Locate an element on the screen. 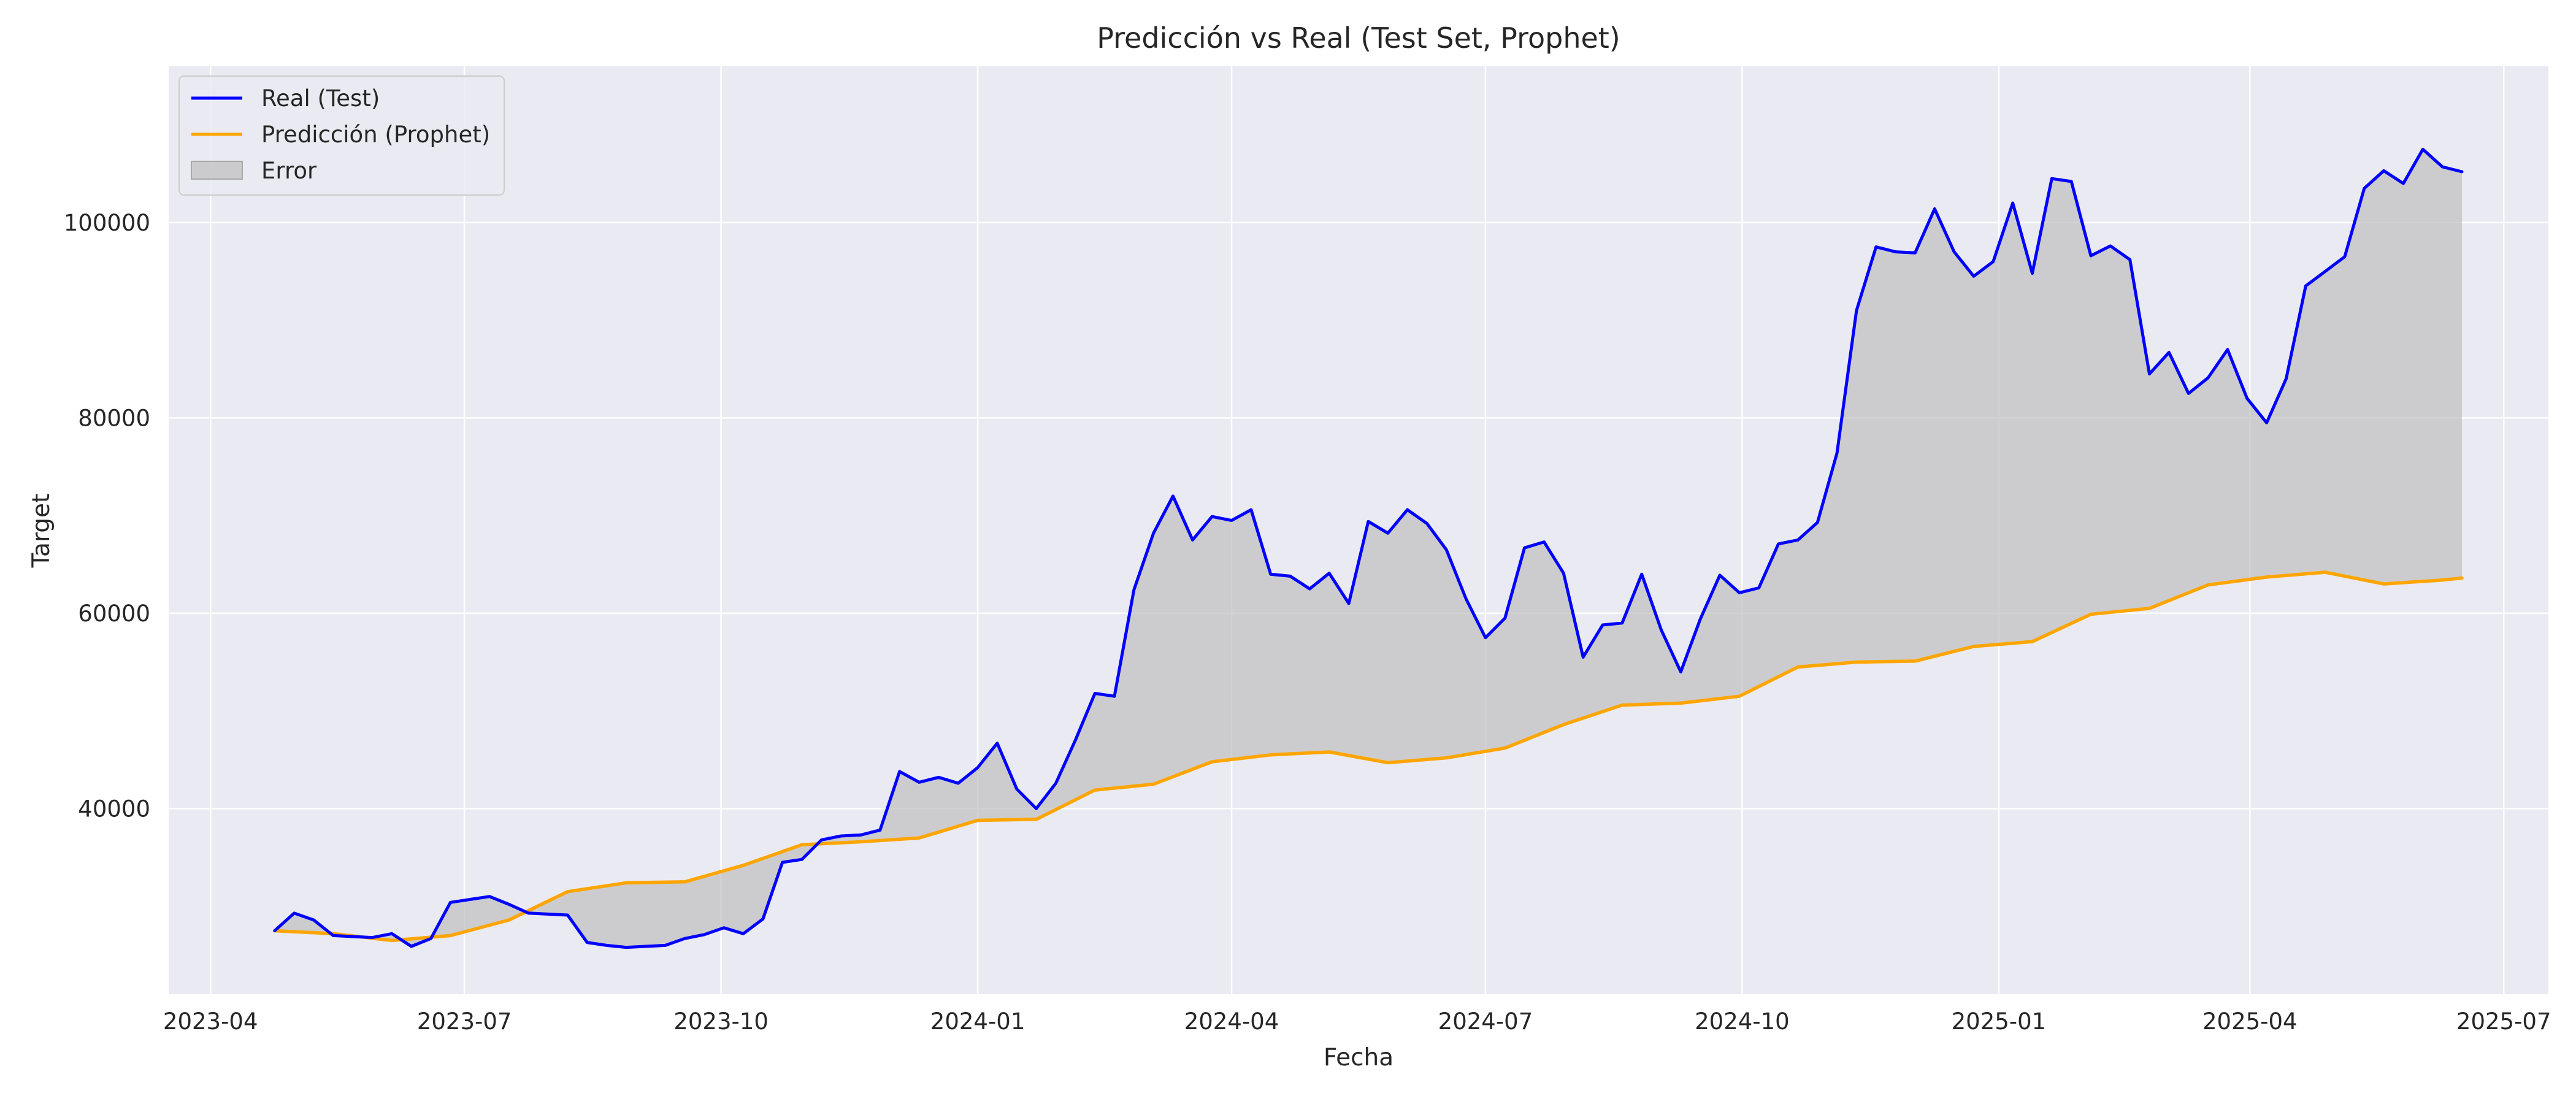 This screenshot has width=2576, height=1104. x-tick-label: 2024-04 is located at coordinates (1231, 1021).